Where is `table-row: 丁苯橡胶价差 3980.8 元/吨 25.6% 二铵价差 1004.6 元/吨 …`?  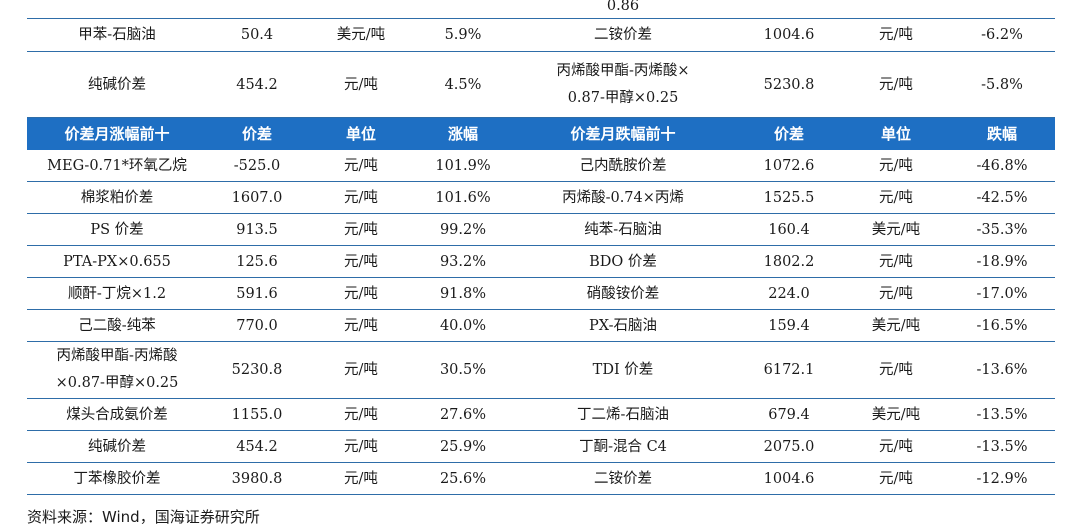
table-row: 丁苯橡胶价差 3980.8 元/吨 25.6% 二铵价差 1004.6 元/吨 … is located at coordinates (541, 478).